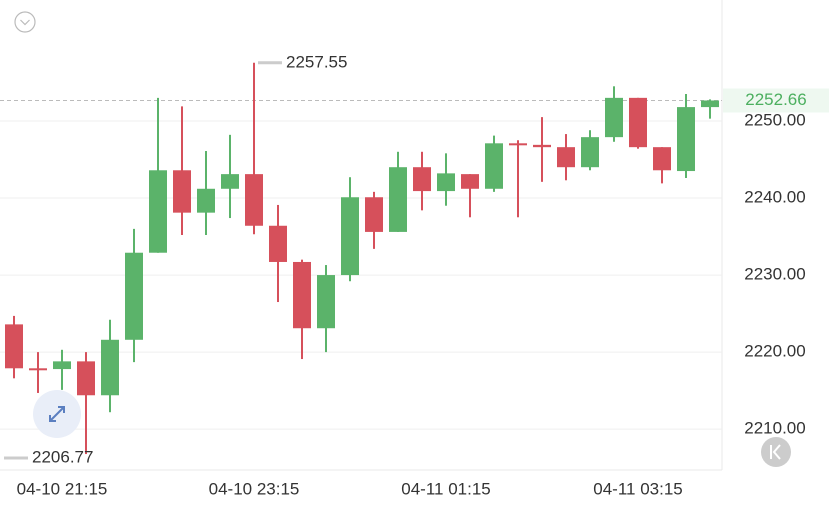  Describe the element at coordinates (254, 488) in the screenshot. I see `x-tick-label: 04-10 23:15` at that location.